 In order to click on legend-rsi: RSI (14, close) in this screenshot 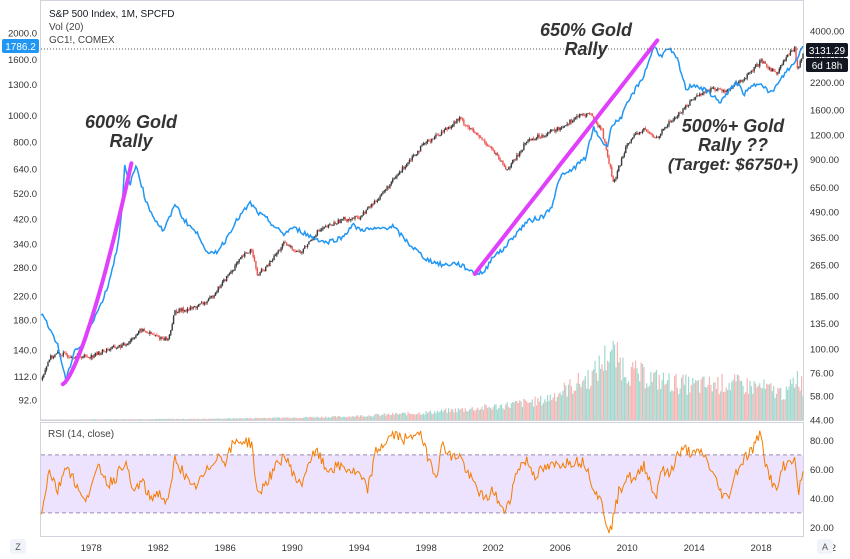, I will do `click(81, 434)`.